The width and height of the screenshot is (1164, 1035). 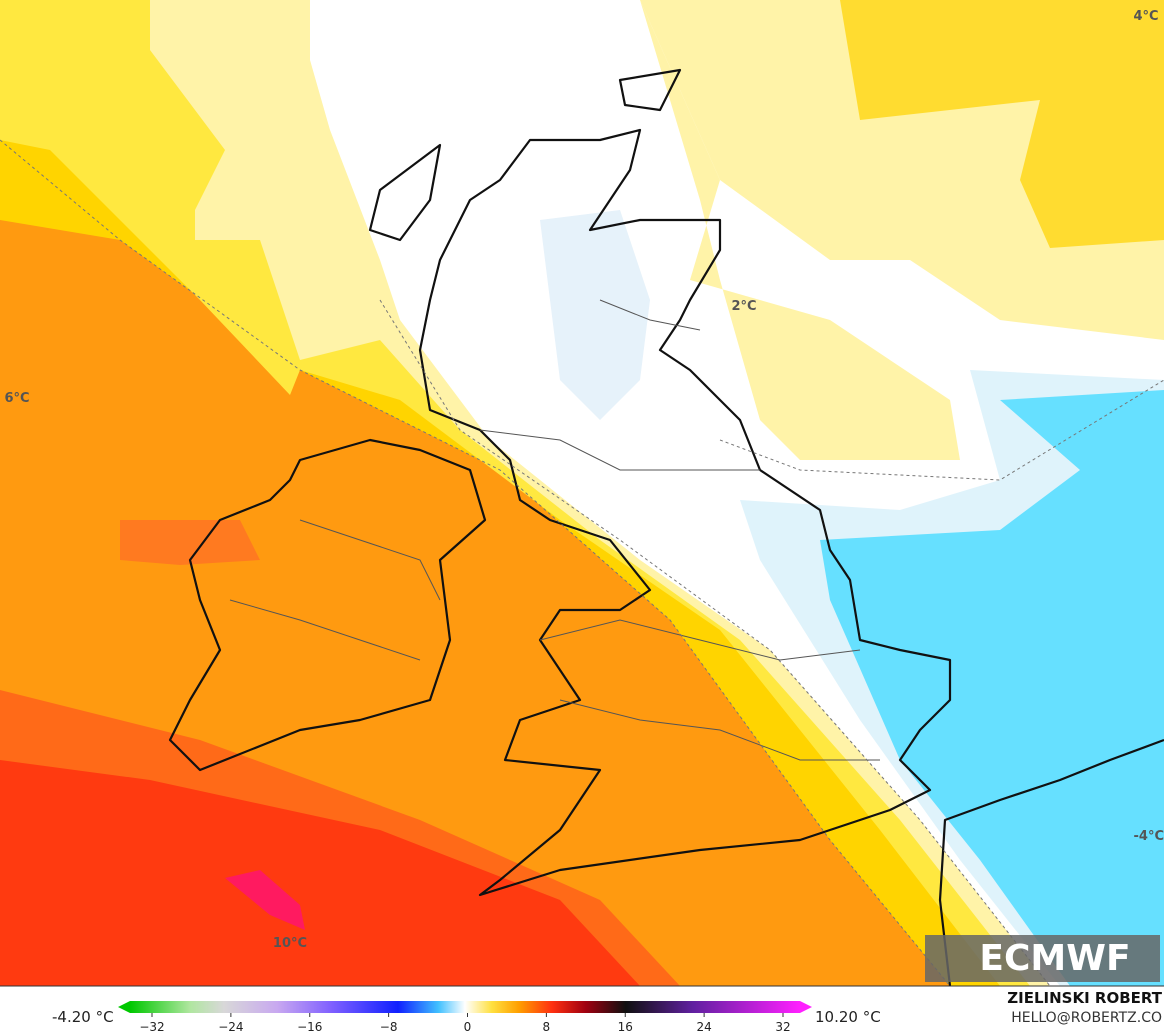 I want to click on colorbar-tick-label: 24, so click(x=703, y=1027).